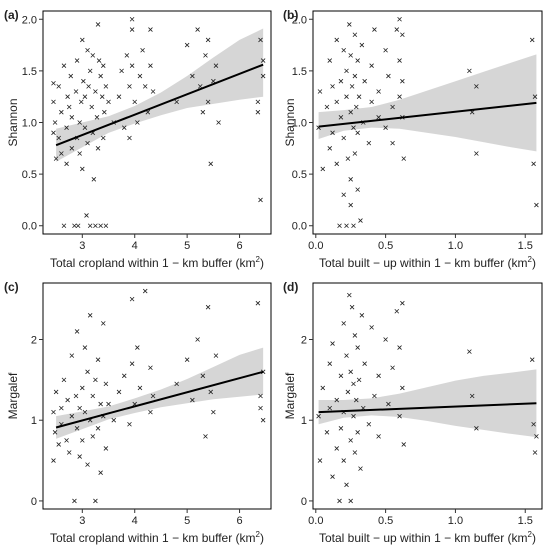  What do you see at coordinates (299, 20) in the screenshot?
I see `y-tick-label: 2.0` at bounding box center [299, 20].